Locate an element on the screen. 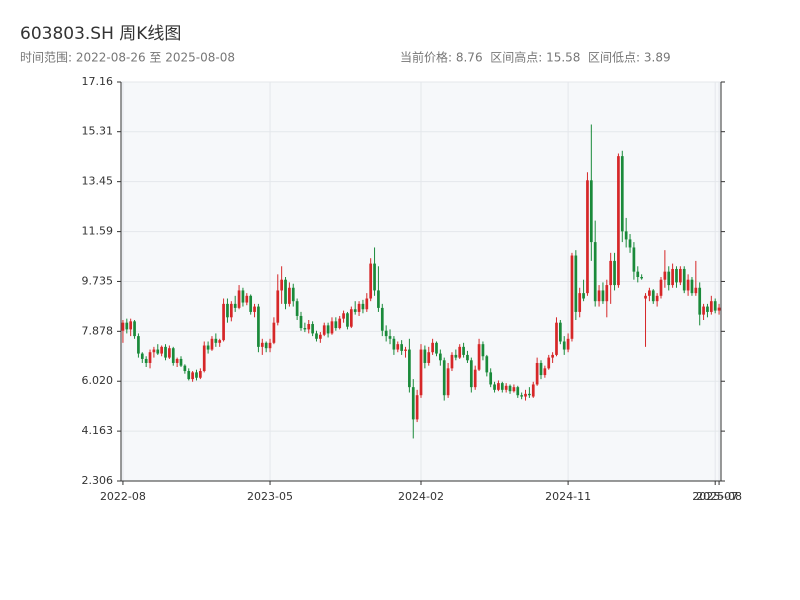 This screenshot has width=800, height=600. y-tick-label: 2.306 is located at coordinates (98, 480).